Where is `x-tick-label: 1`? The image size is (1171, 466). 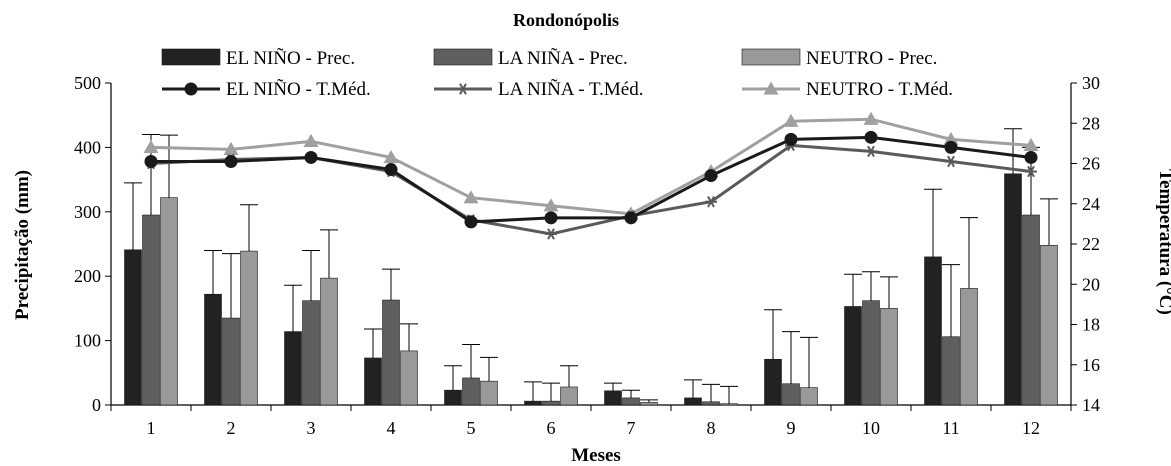
x-tick-label: 1 is located at coordinates (151, 428).